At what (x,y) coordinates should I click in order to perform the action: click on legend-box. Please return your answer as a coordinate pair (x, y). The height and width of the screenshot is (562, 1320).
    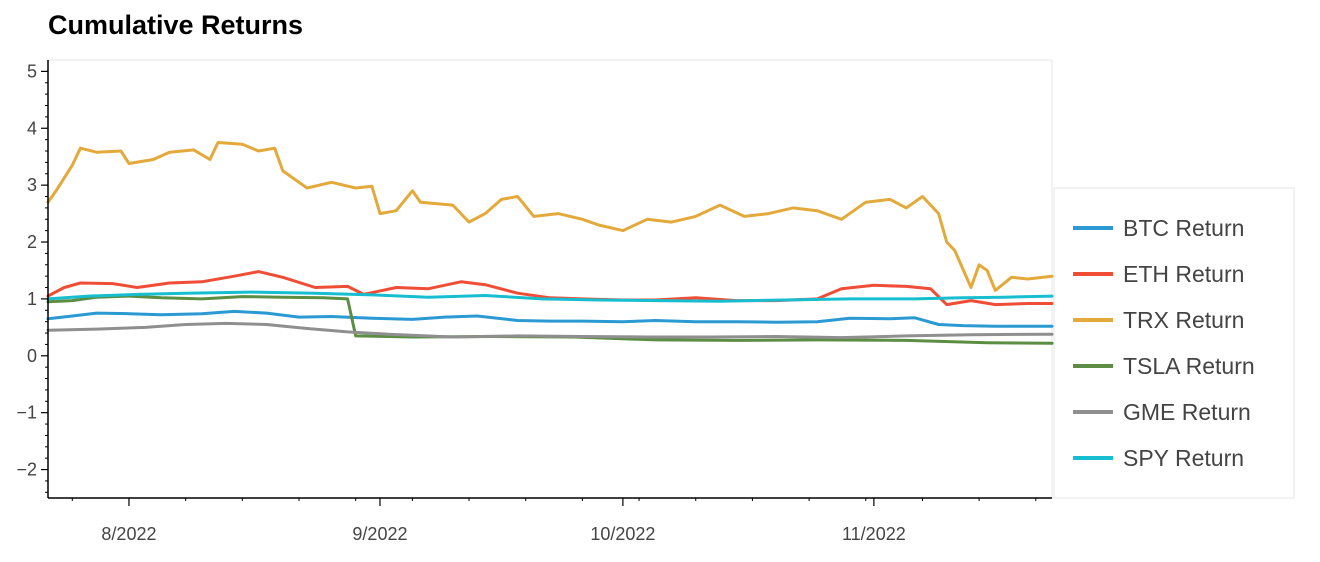
    Looking at the image, I should click on (1174, 343).